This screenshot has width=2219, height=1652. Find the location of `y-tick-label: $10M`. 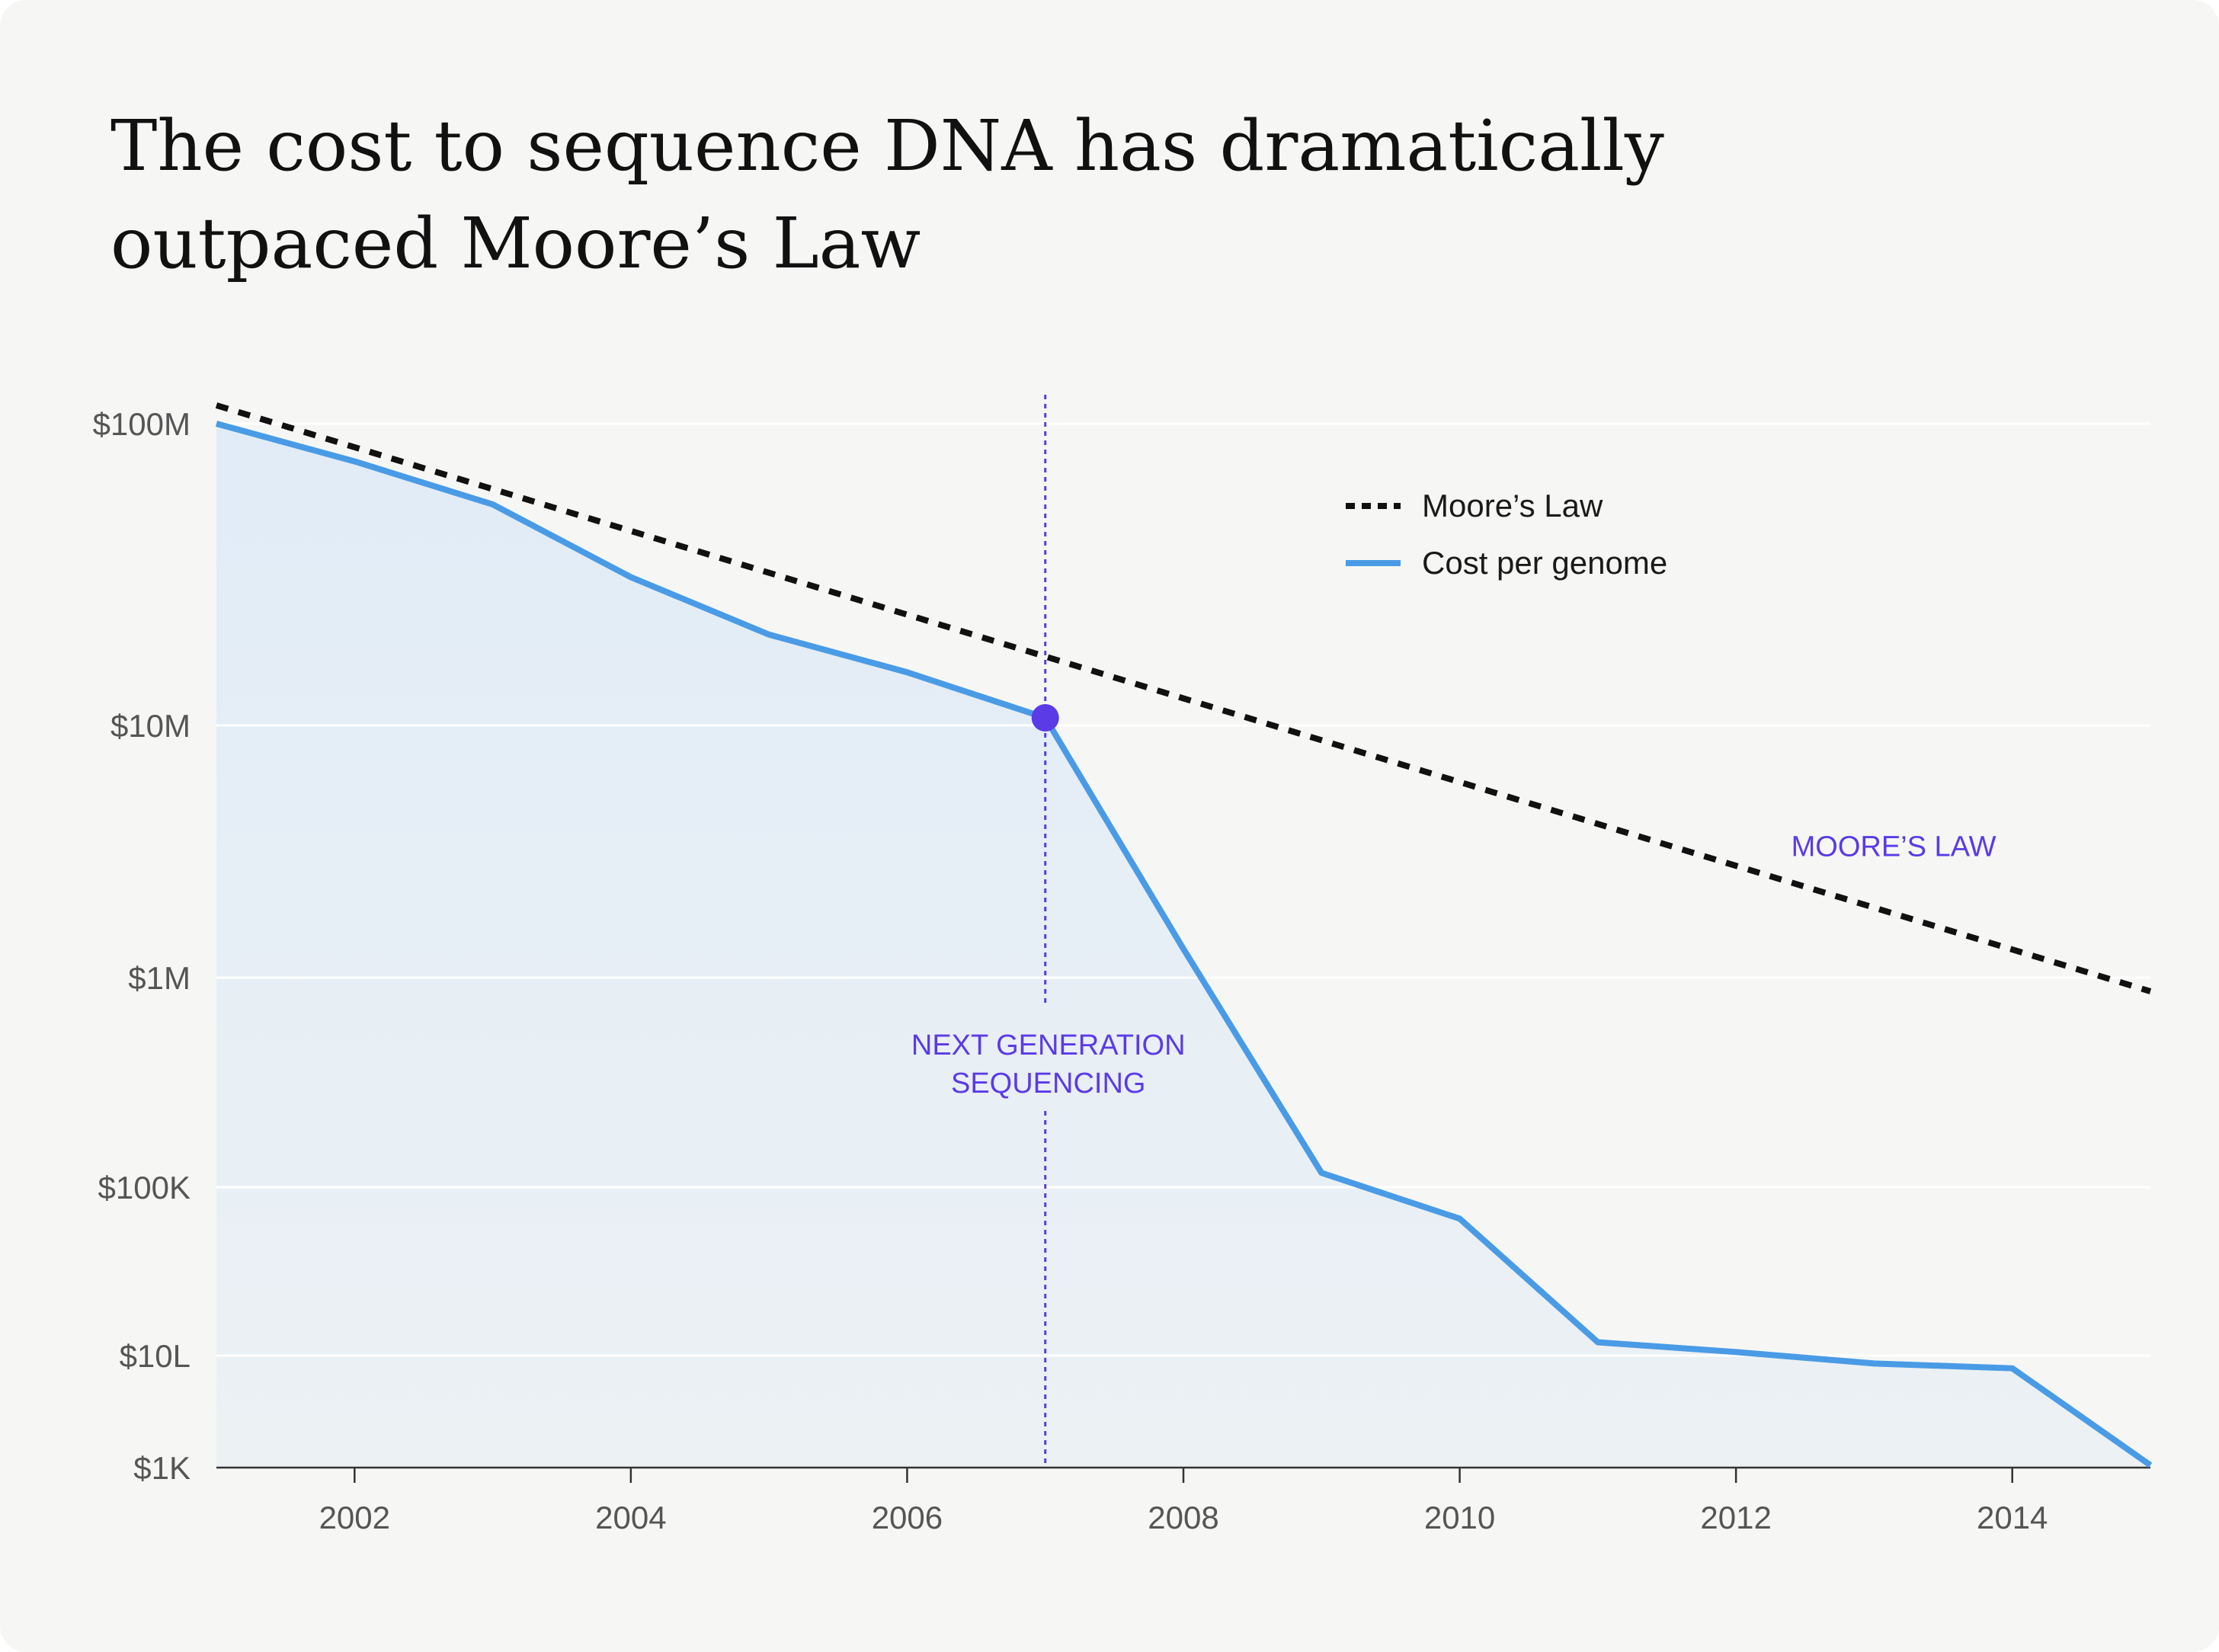

y-tick-label: $10M is located at coordinates (150, 726).